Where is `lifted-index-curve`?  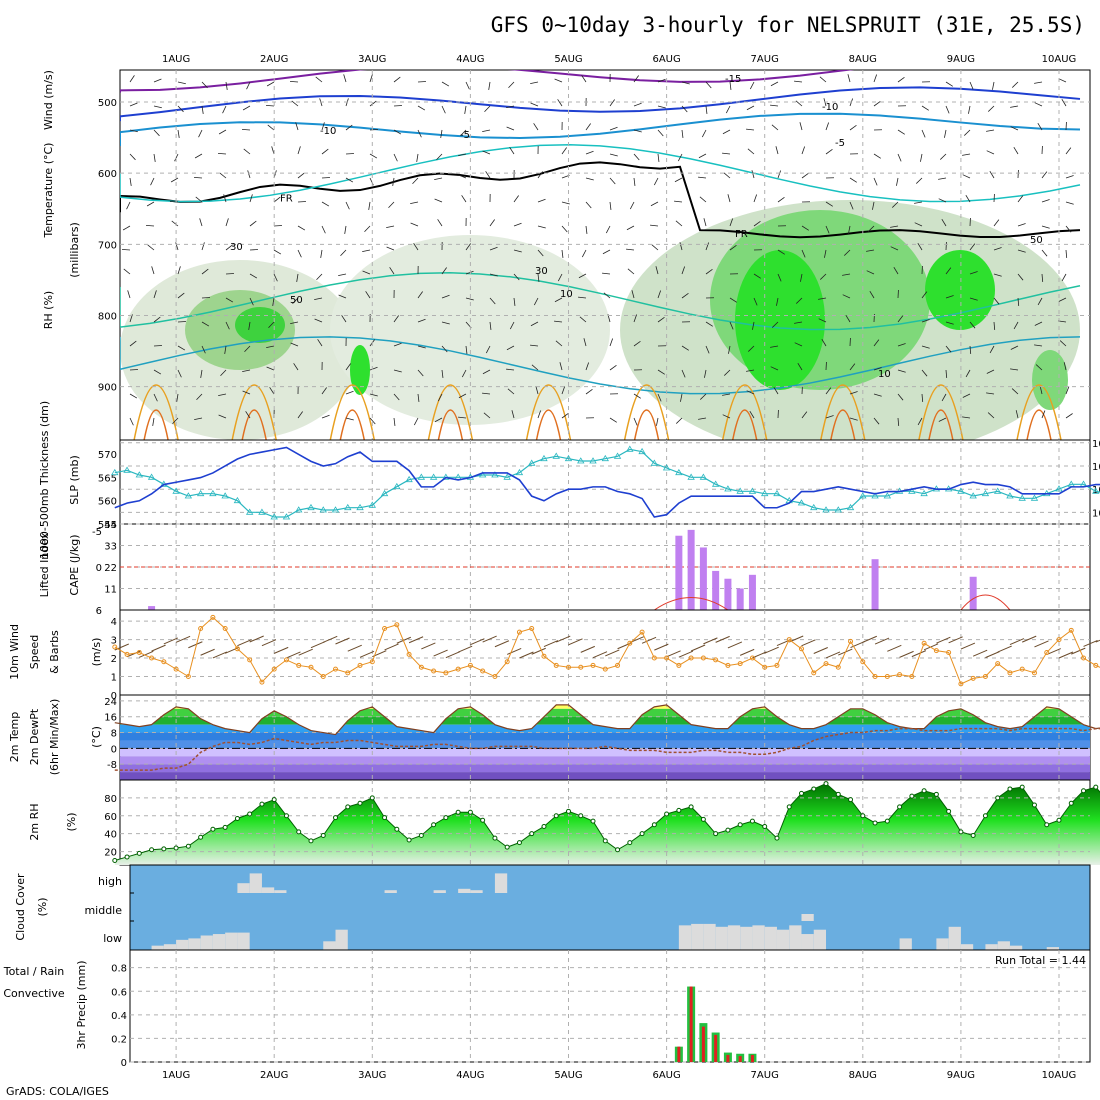 lifted-index-curve is located at coordinates (691, 604).